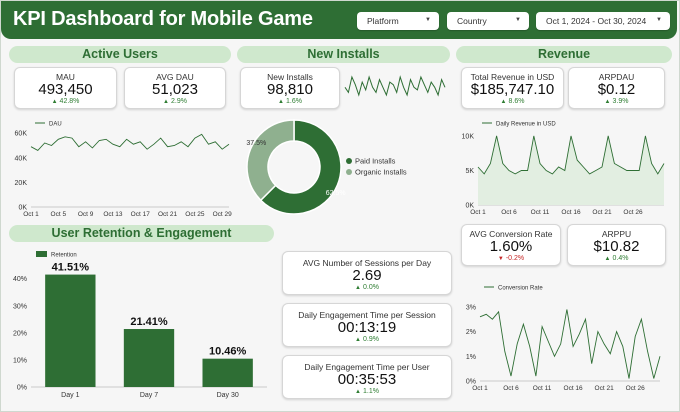  Describe the element at coordinates (395, 86) in the screenshot. I see `installs-sparkline` at that location.